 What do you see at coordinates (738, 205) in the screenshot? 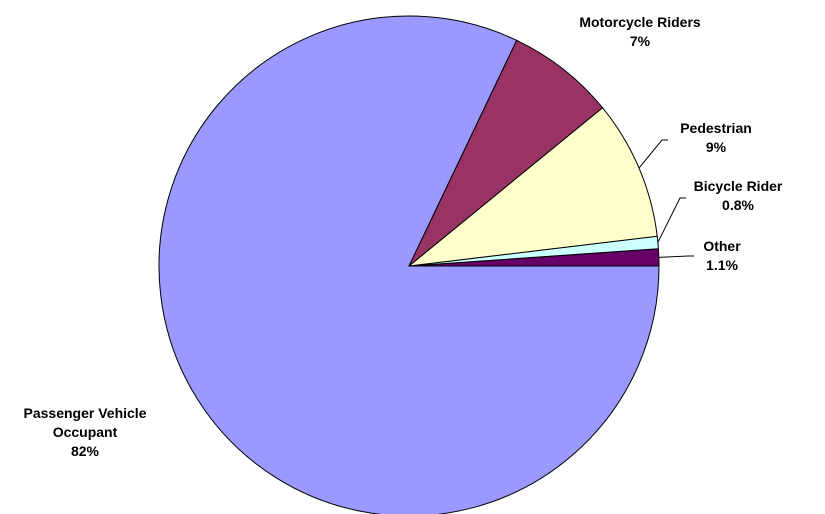
I see `slice-value: 0.8%` at bounding box center [738, 205].